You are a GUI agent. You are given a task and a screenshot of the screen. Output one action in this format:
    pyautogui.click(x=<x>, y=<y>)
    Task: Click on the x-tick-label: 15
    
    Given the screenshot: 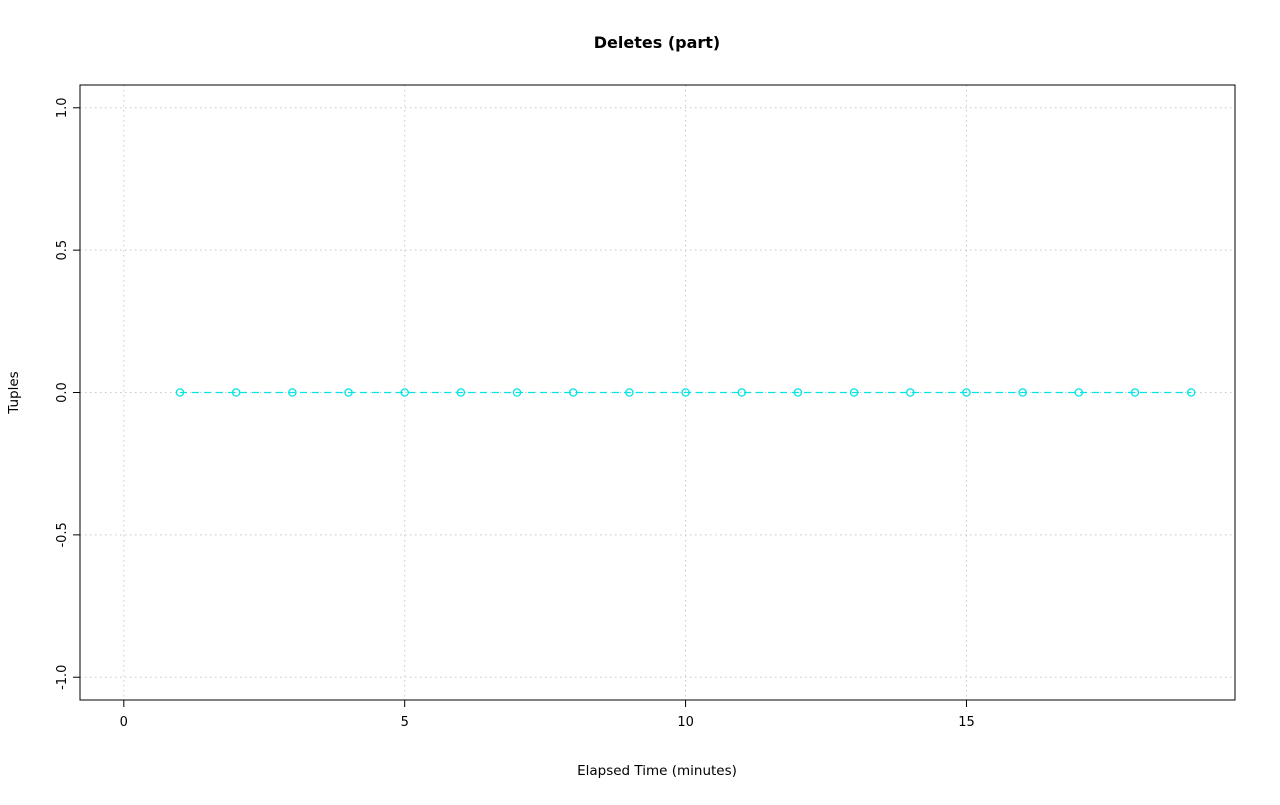 What is the action you would take?
    pyautogui.click(x=966, y=722)
    